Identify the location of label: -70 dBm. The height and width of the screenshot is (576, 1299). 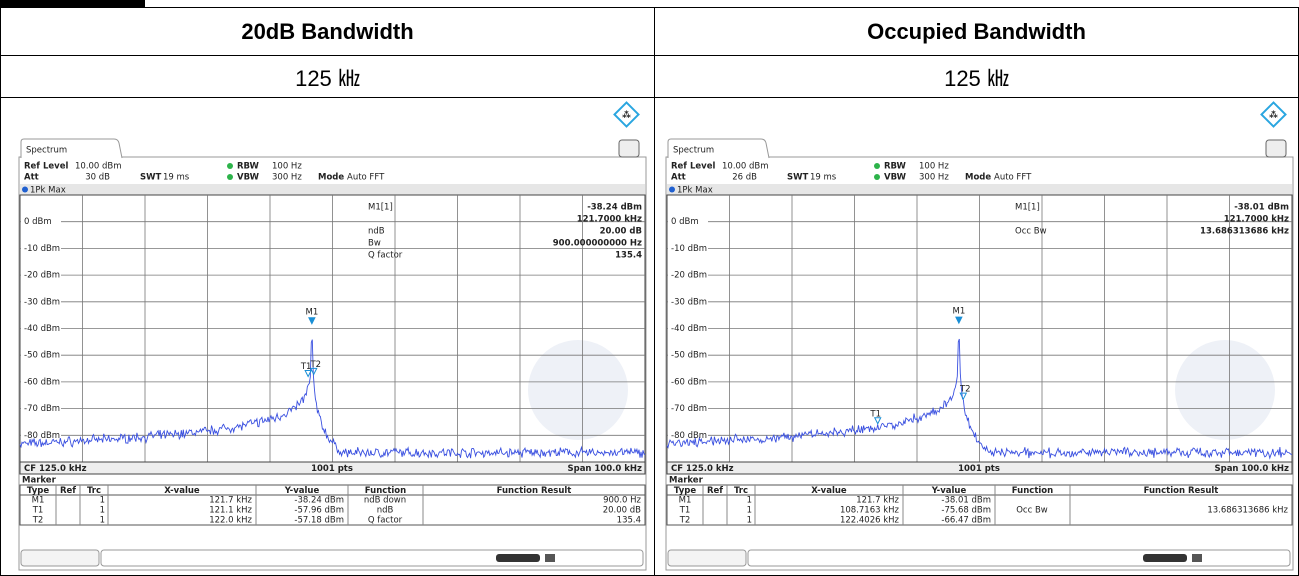
(689, 409).